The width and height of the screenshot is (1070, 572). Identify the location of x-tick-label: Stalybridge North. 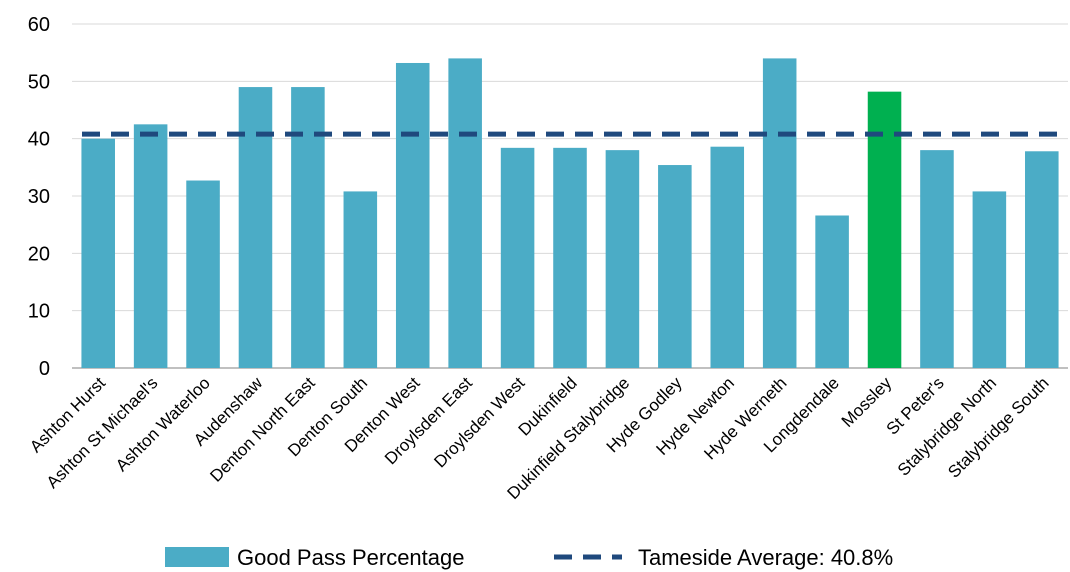
(947, 426).